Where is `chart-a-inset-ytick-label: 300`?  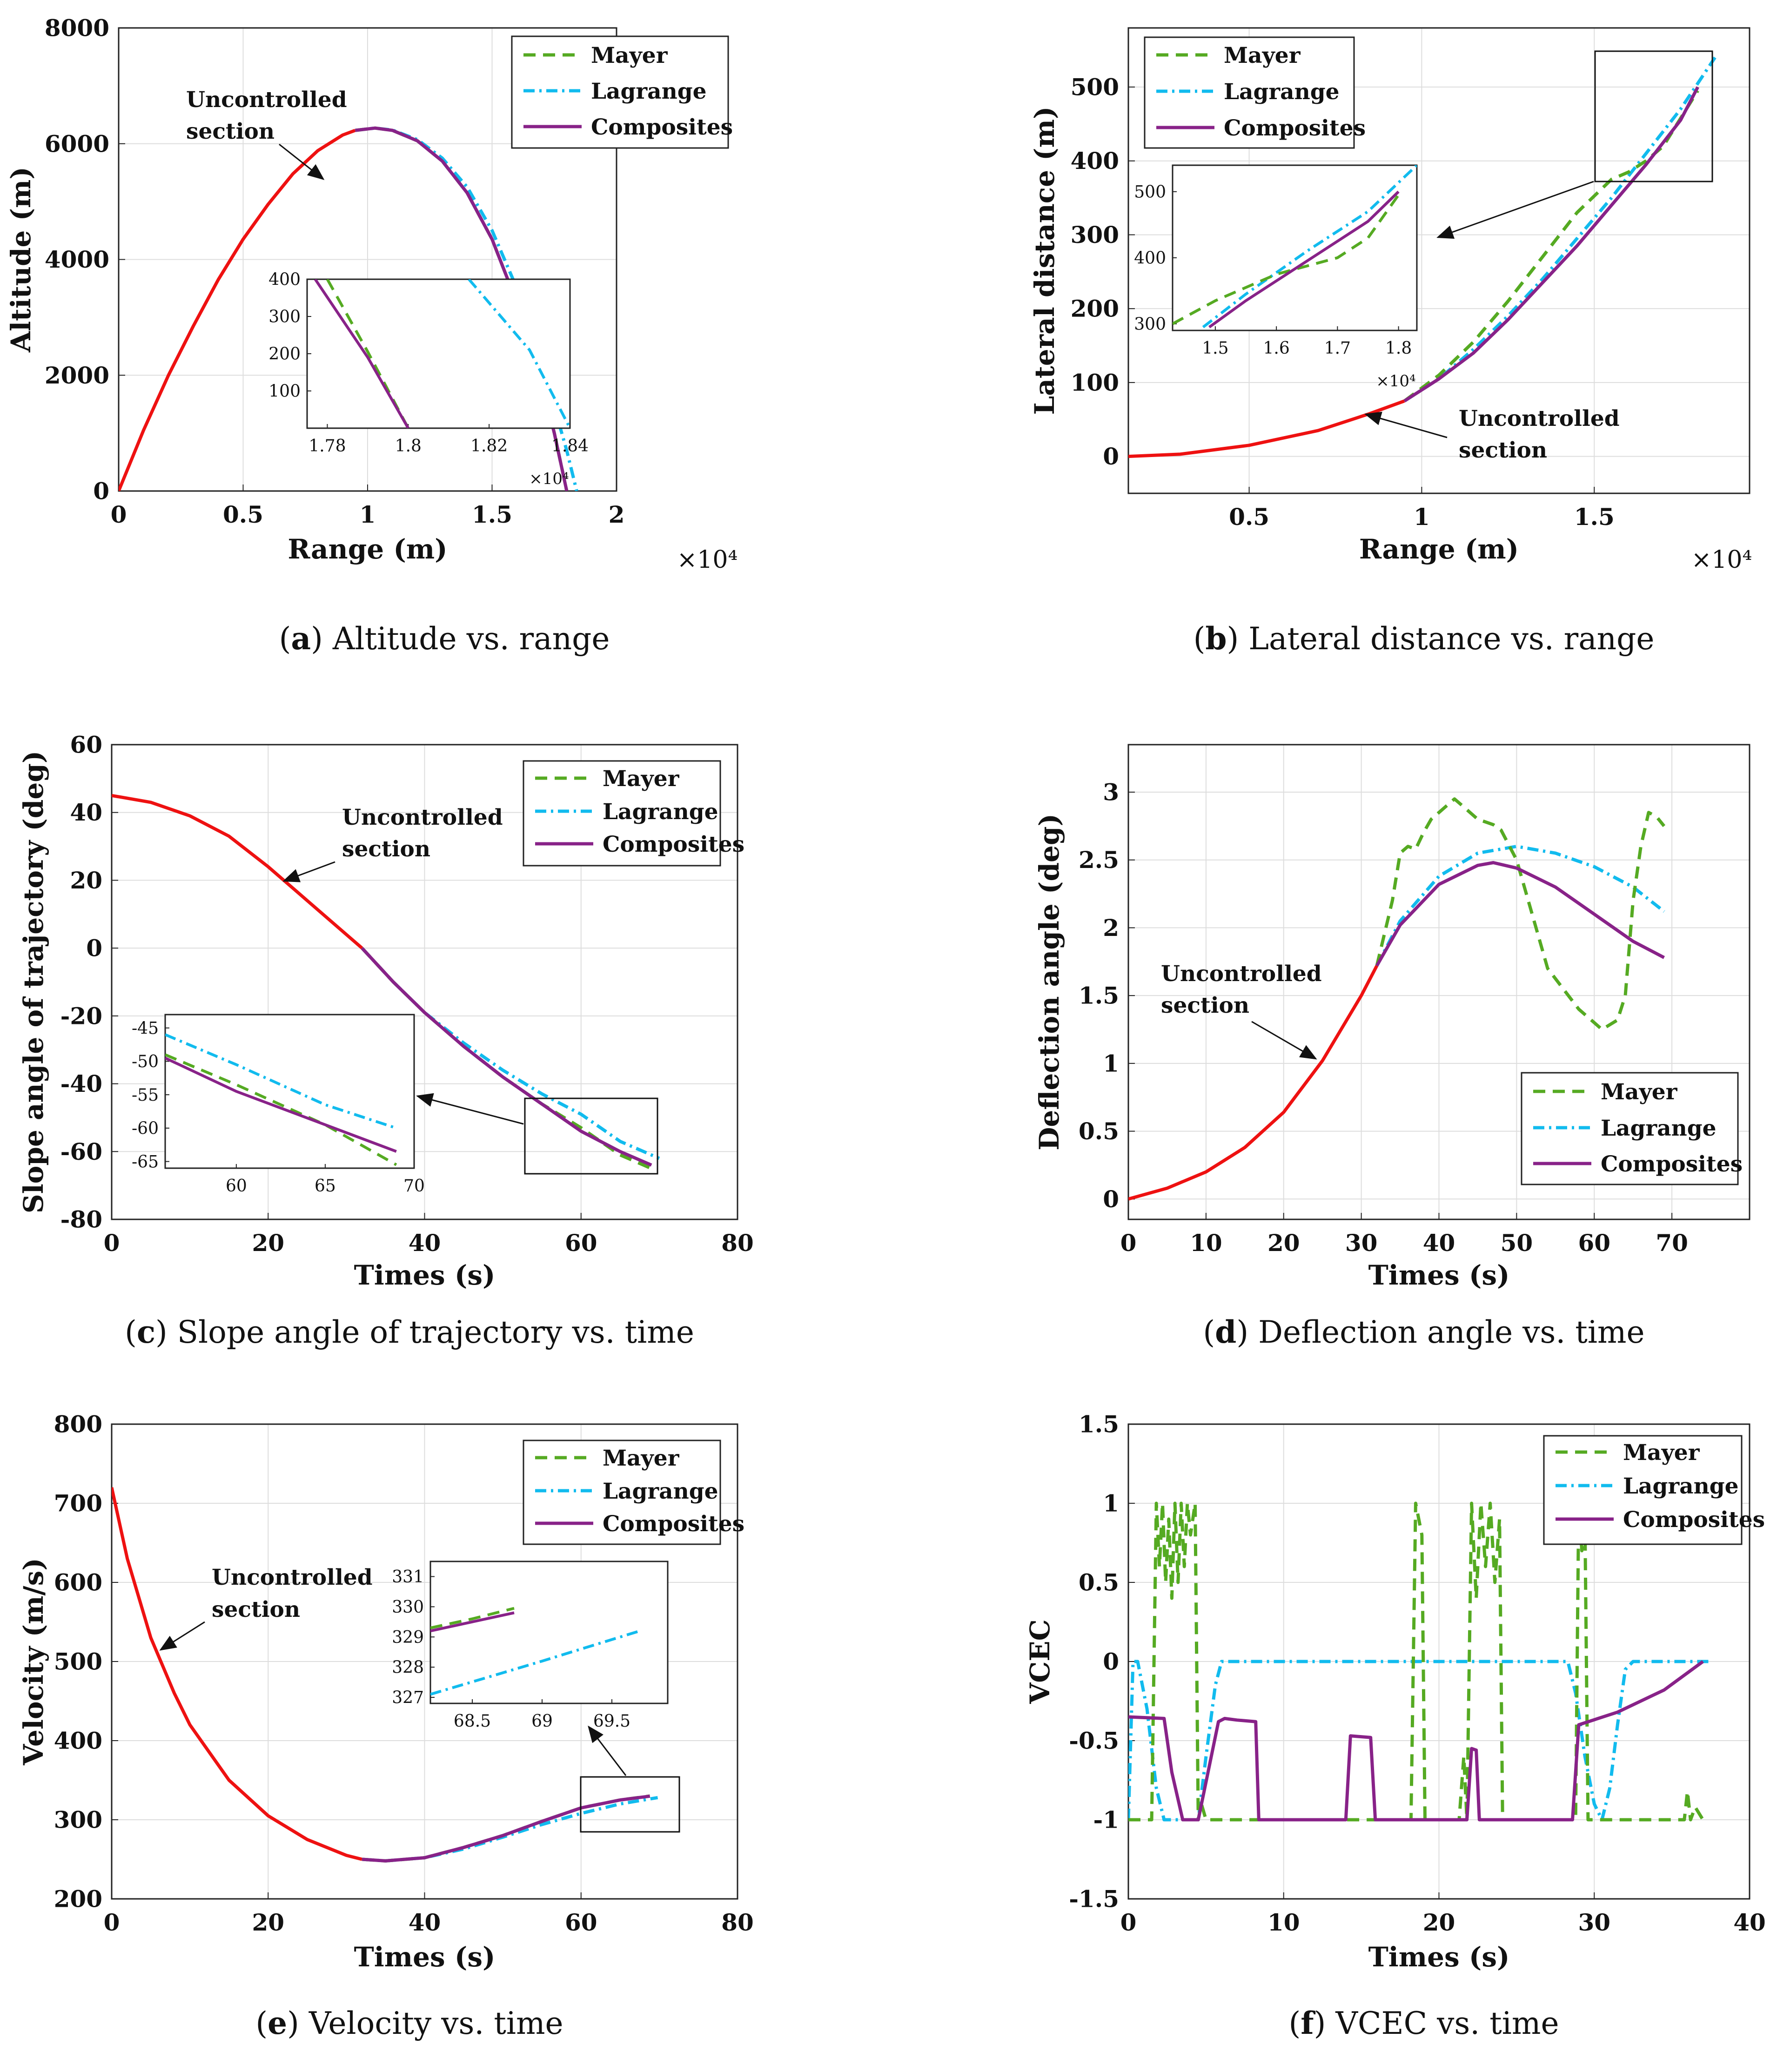 chart-a-inset-ytick-label: 300 is located at coordinates (284, 317).